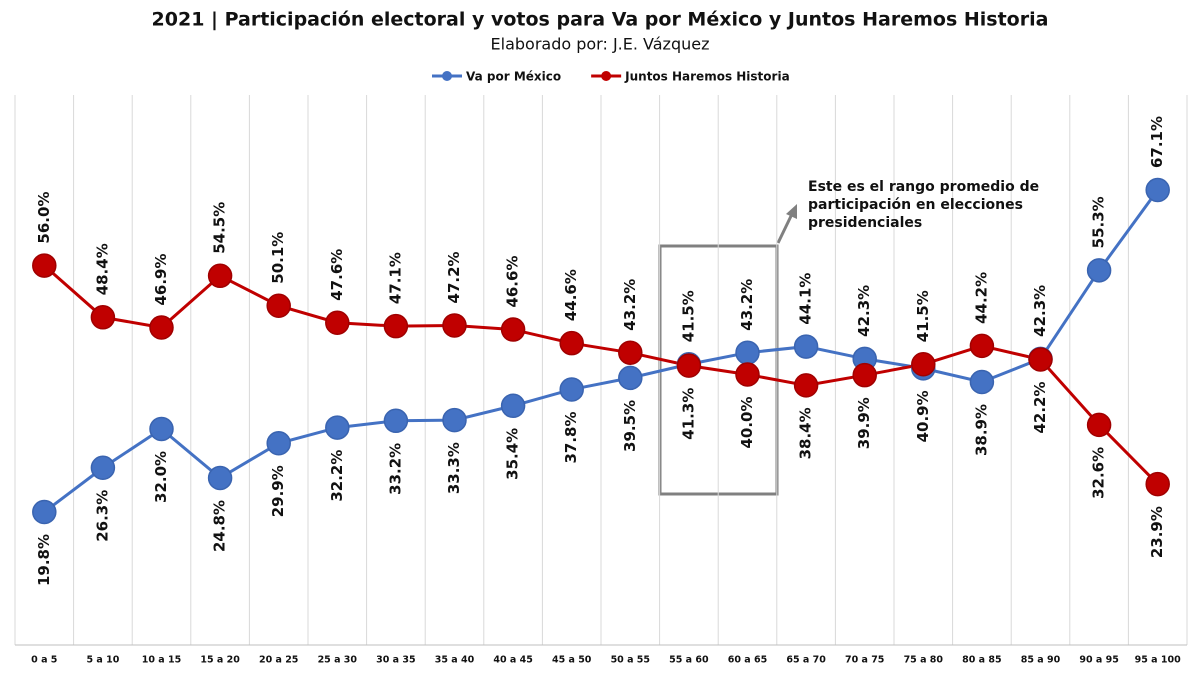 The image size is (1200, 674). I want to click on value-label: 33.2%, so click(395, 469).